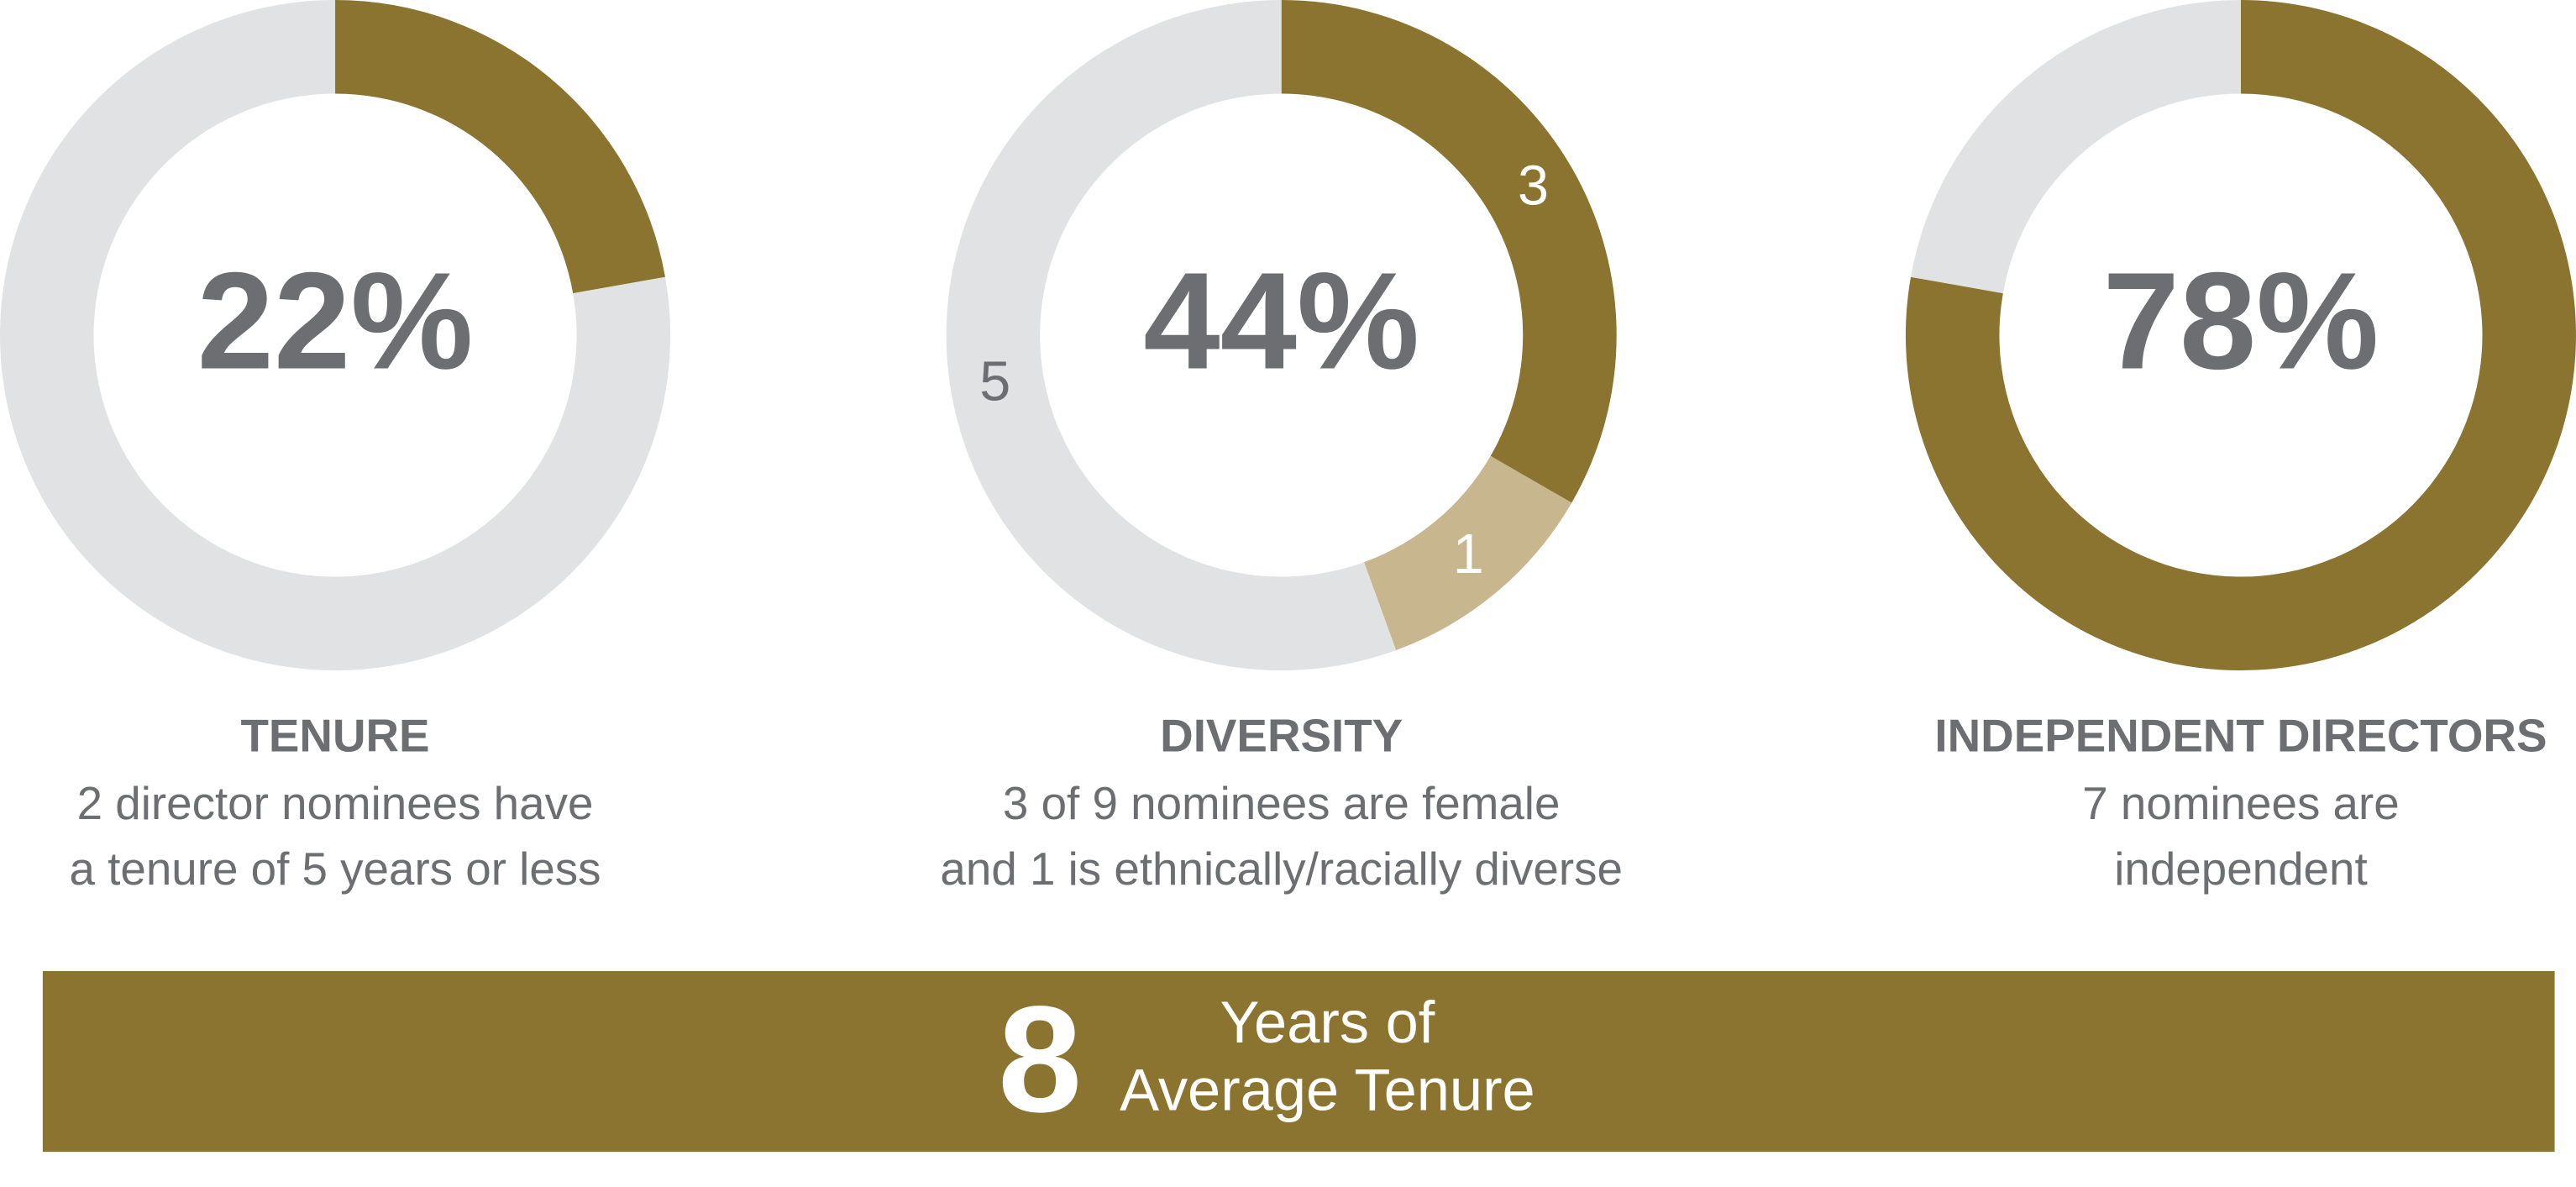 This screenshot has height=1187, width=2576. What do you see at coordinates (1281, 321) in the screenshot?
I see `center-label: 44%` at bounding box center [1281, 321].